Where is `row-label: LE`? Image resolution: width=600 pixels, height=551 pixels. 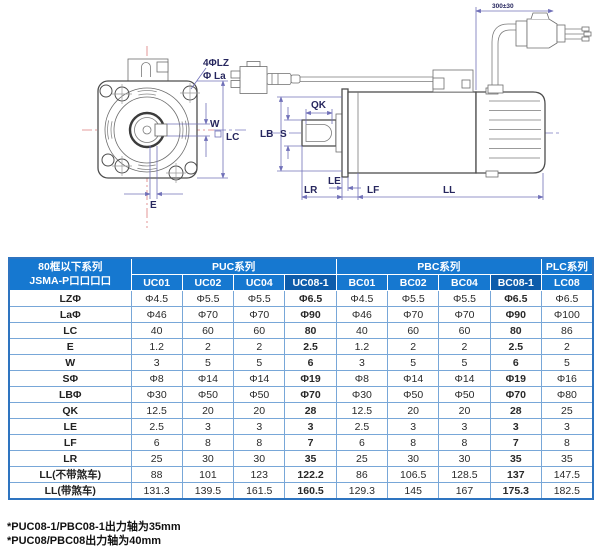 row-label: LE is located at coordinates (70, 426).